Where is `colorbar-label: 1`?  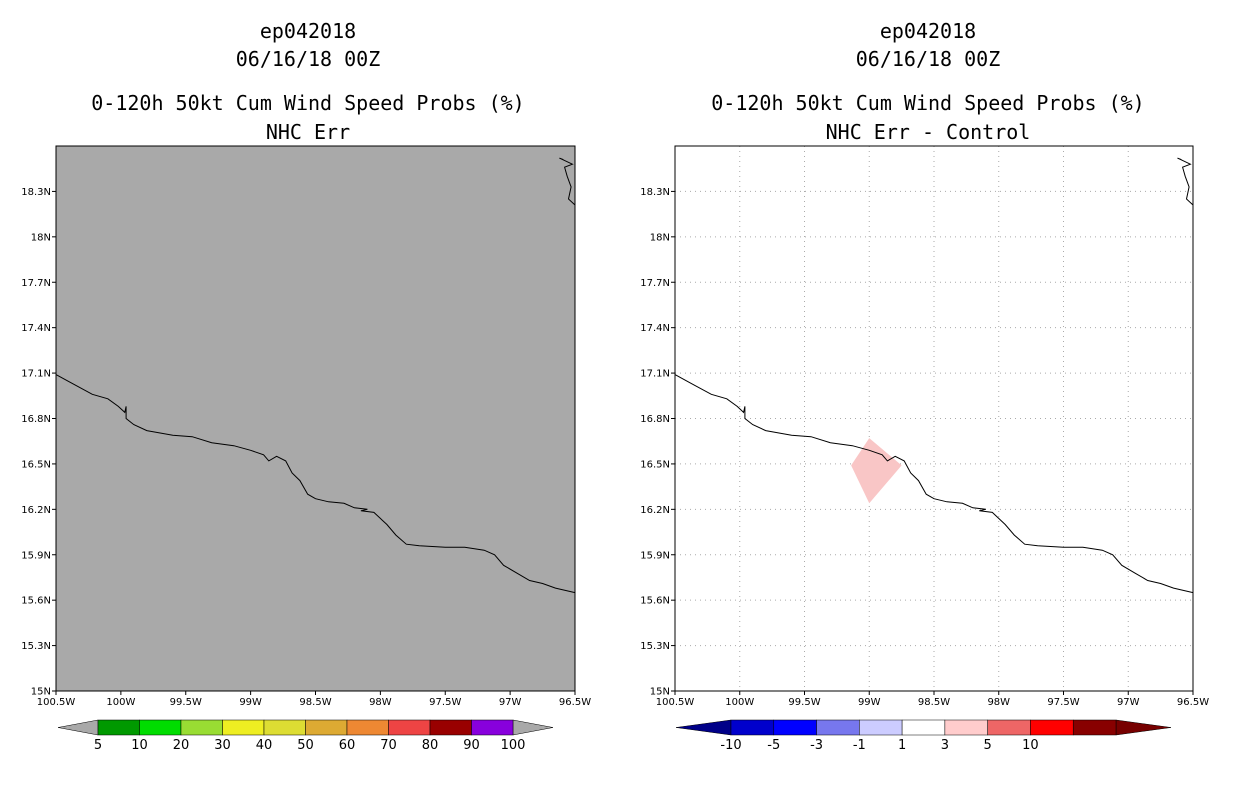
colorbar-label: 1 is located at coordinates (902, 745).